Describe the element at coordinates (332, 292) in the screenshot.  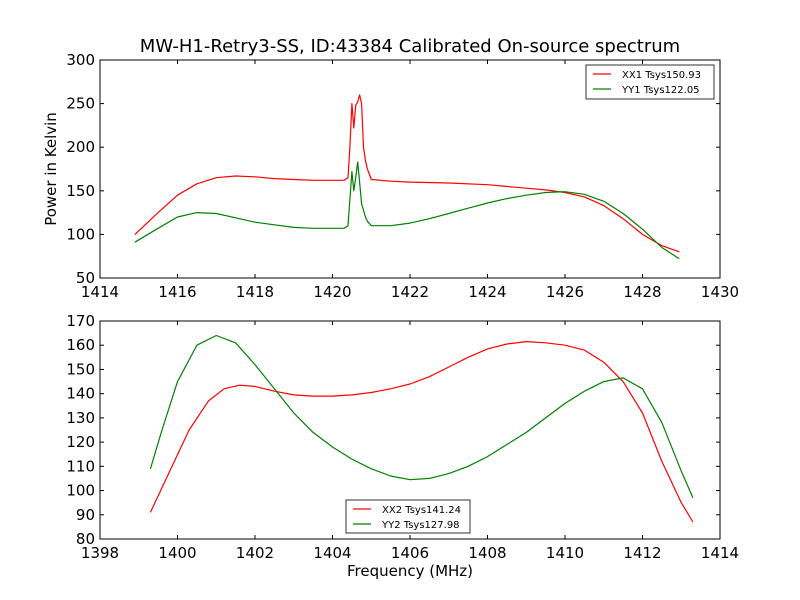
I see `top-x-tick-label-3: 1420` at that location.